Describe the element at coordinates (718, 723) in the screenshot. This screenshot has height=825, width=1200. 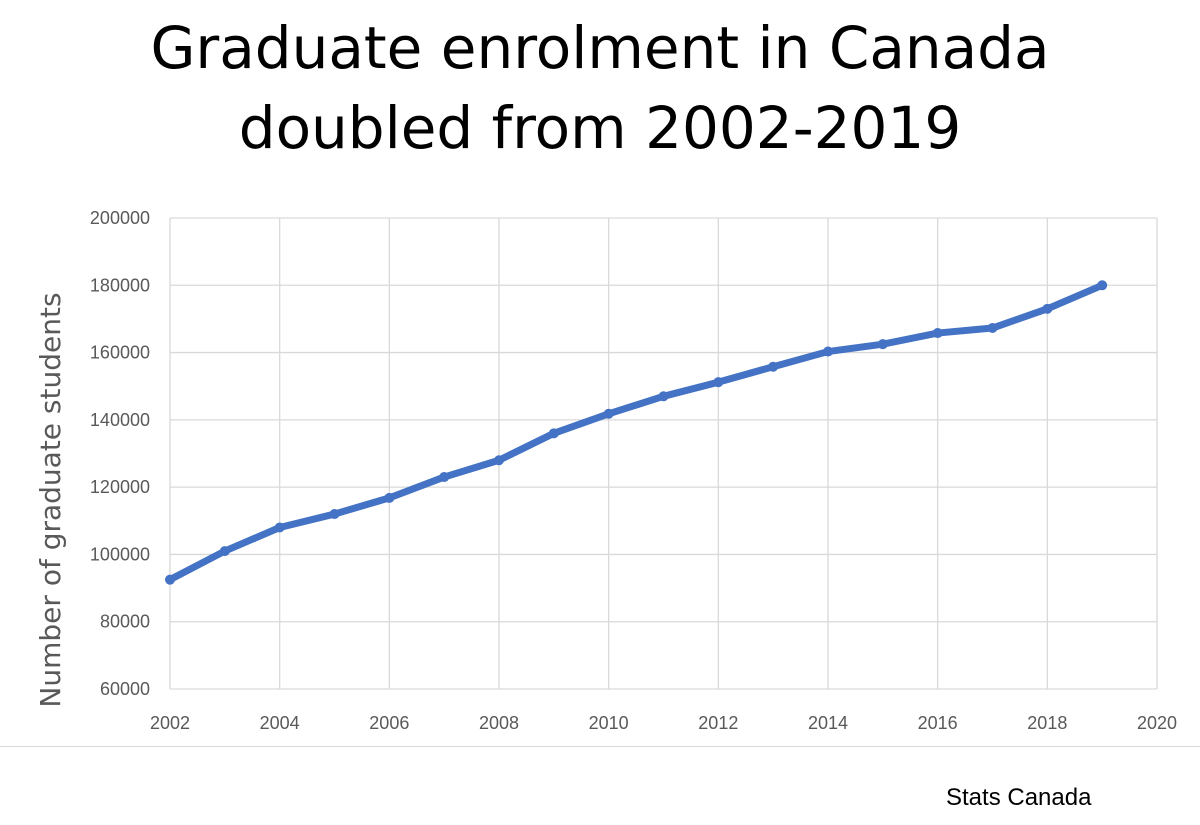
I see `x-tick-label: 2012` at that location.